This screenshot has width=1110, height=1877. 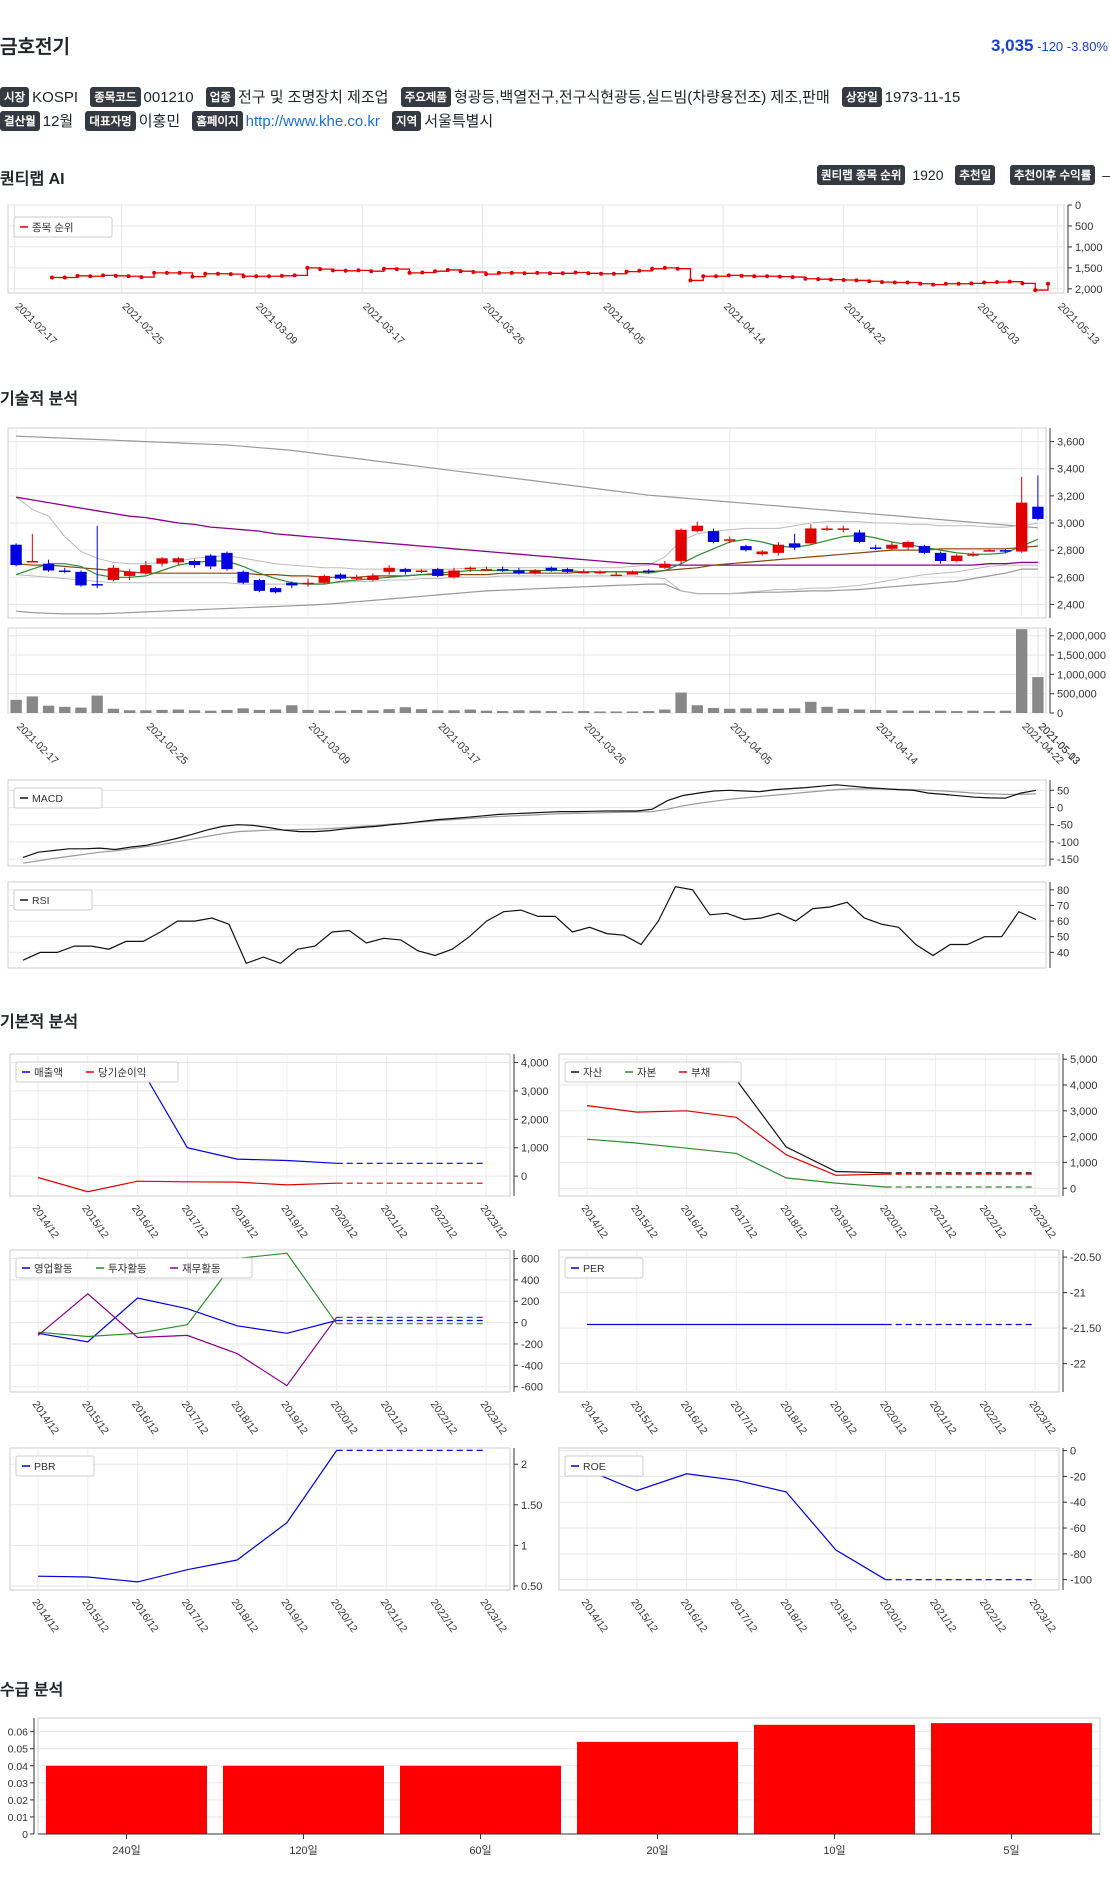 I want to click on per-xtick-label: 2015/12, so click(x=644, y=1418).